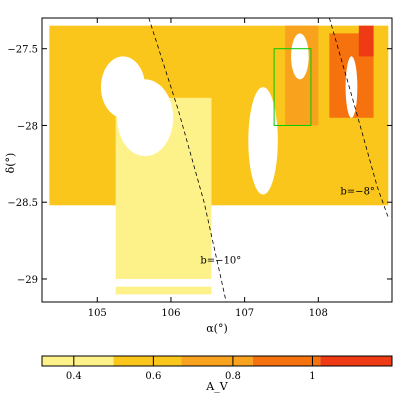 This screenshot has height=415, width=415. I want to click on colorbar-tick-label: 0.4, so click(74, 376).